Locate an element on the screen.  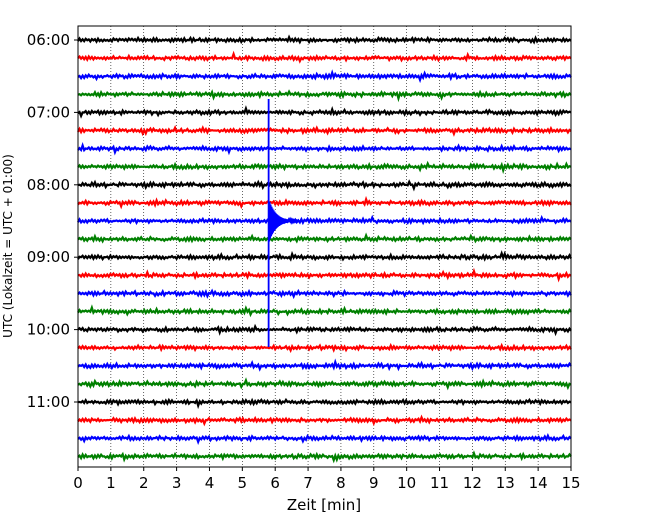
event-layer is located at coordinates (283, 223).